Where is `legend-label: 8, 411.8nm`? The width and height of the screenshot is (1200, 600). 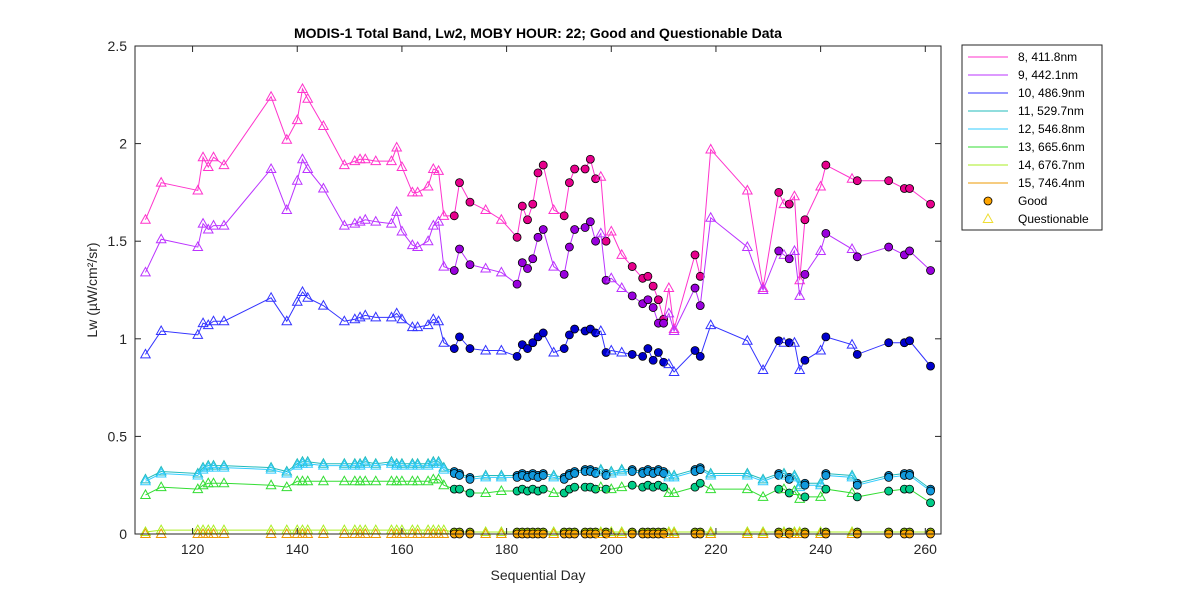 legend-label: 8, 411.8nm is located at coordinates (1047, 57).